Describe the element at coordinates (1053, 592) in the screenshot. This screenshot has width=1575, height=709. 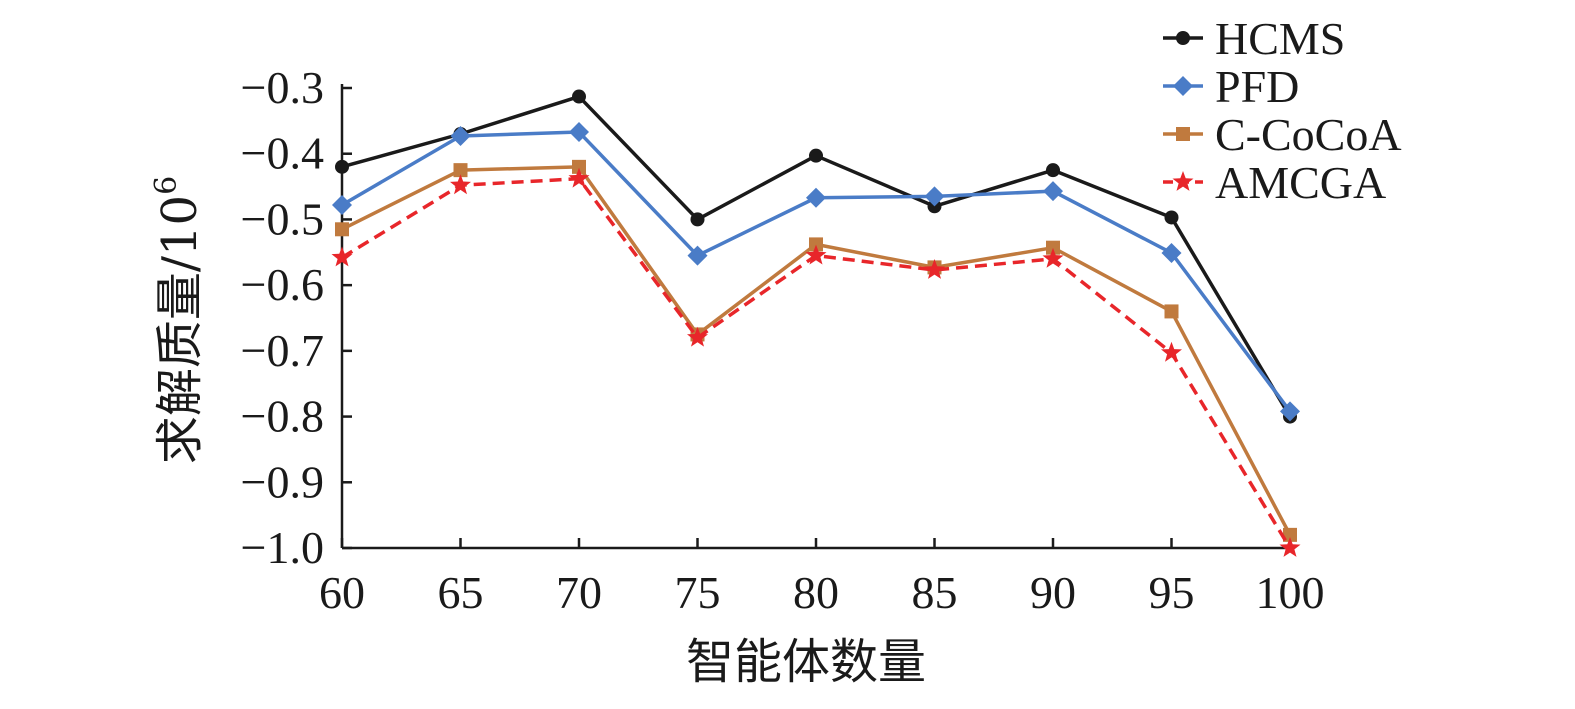
I see `x-tick-label: 90` at that location.